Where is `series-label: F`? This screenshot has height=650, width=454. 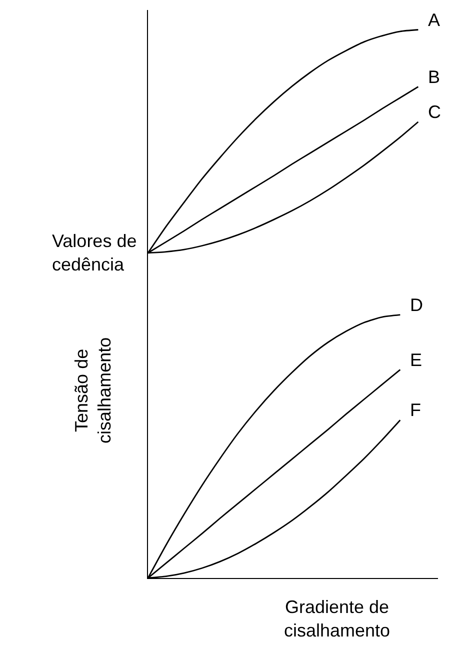 series-label: F is located at coordinates (415, 410).